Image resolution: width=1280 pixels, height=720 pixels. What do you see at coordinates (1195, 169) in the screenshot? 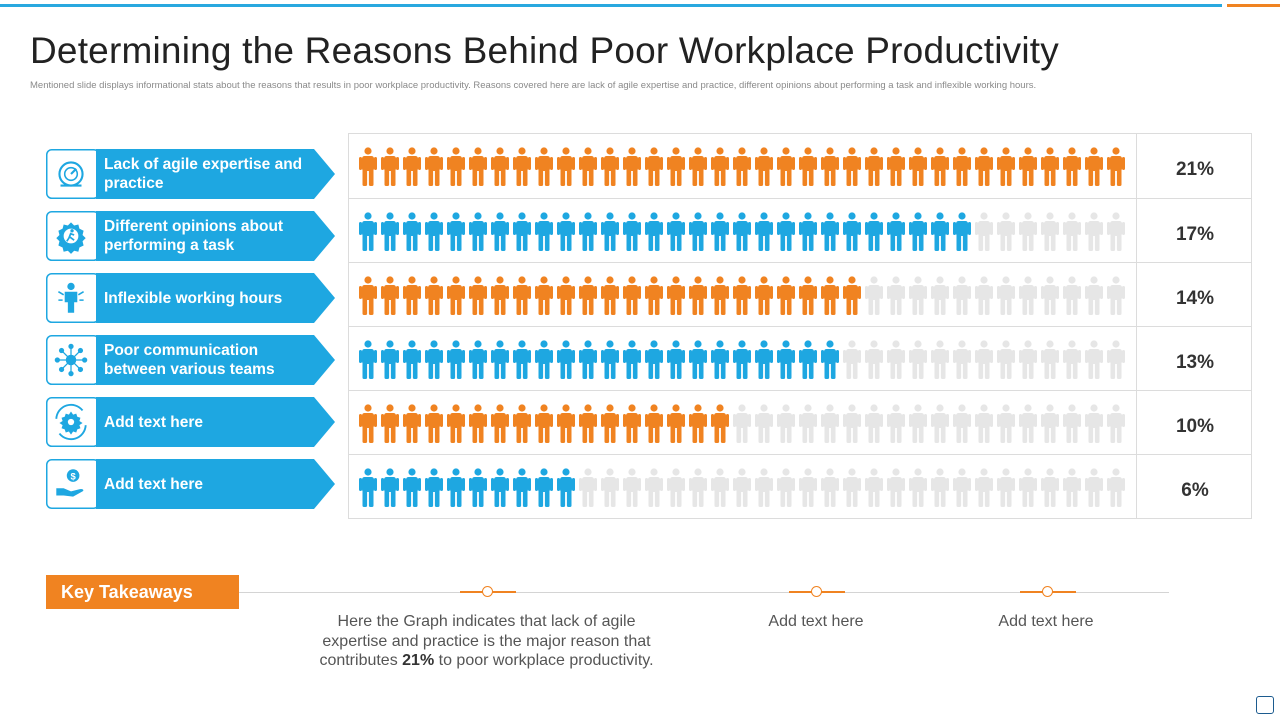
I see `percentage-label: 21%` at bounding box center [1195, 169].